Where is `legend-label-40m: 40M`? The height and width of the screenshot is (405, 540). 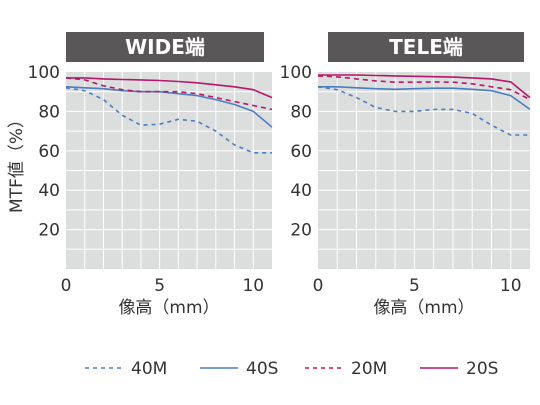
legend-label-40m: 40M is located at coordinates (149, 369).